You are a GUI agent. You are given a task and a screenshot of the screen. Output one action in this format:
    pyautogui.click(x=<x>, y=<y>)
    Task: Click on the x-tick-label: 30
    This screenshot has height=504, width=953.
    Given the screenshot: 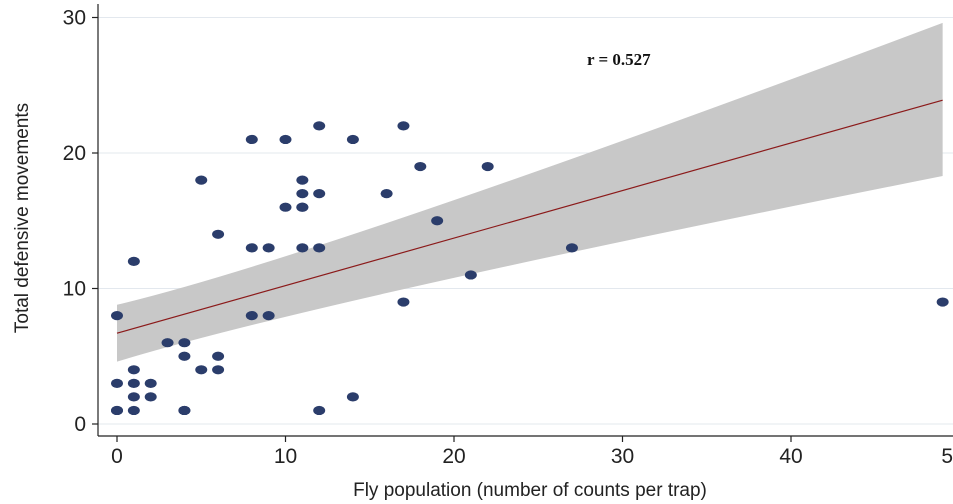 What is the action you would take?
    pyautogui.click(x=622, y=456)
    